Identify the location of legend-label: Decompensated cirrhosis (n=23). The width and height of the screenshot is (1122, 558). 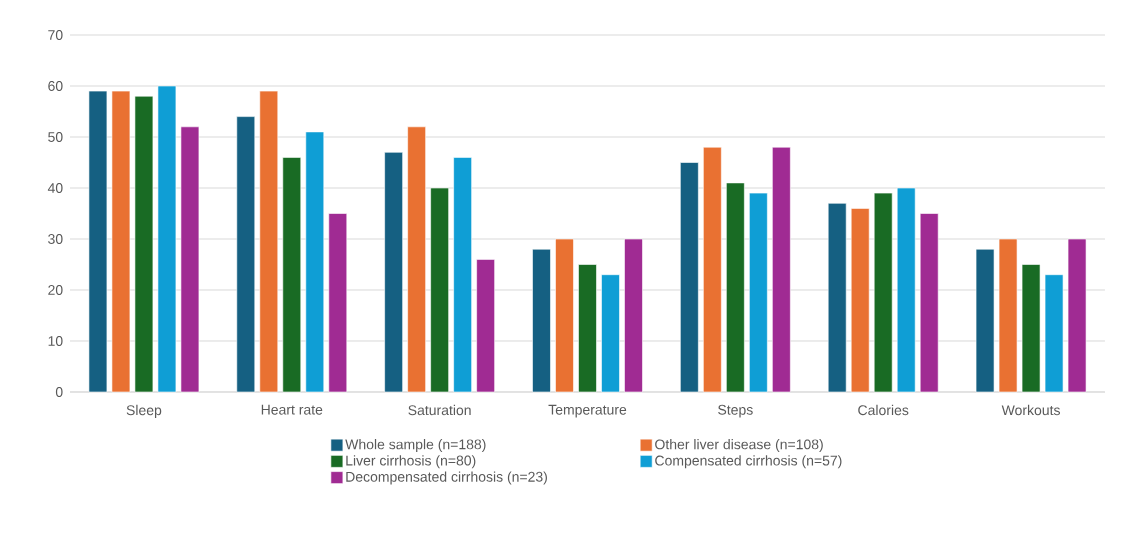
(446, 478).